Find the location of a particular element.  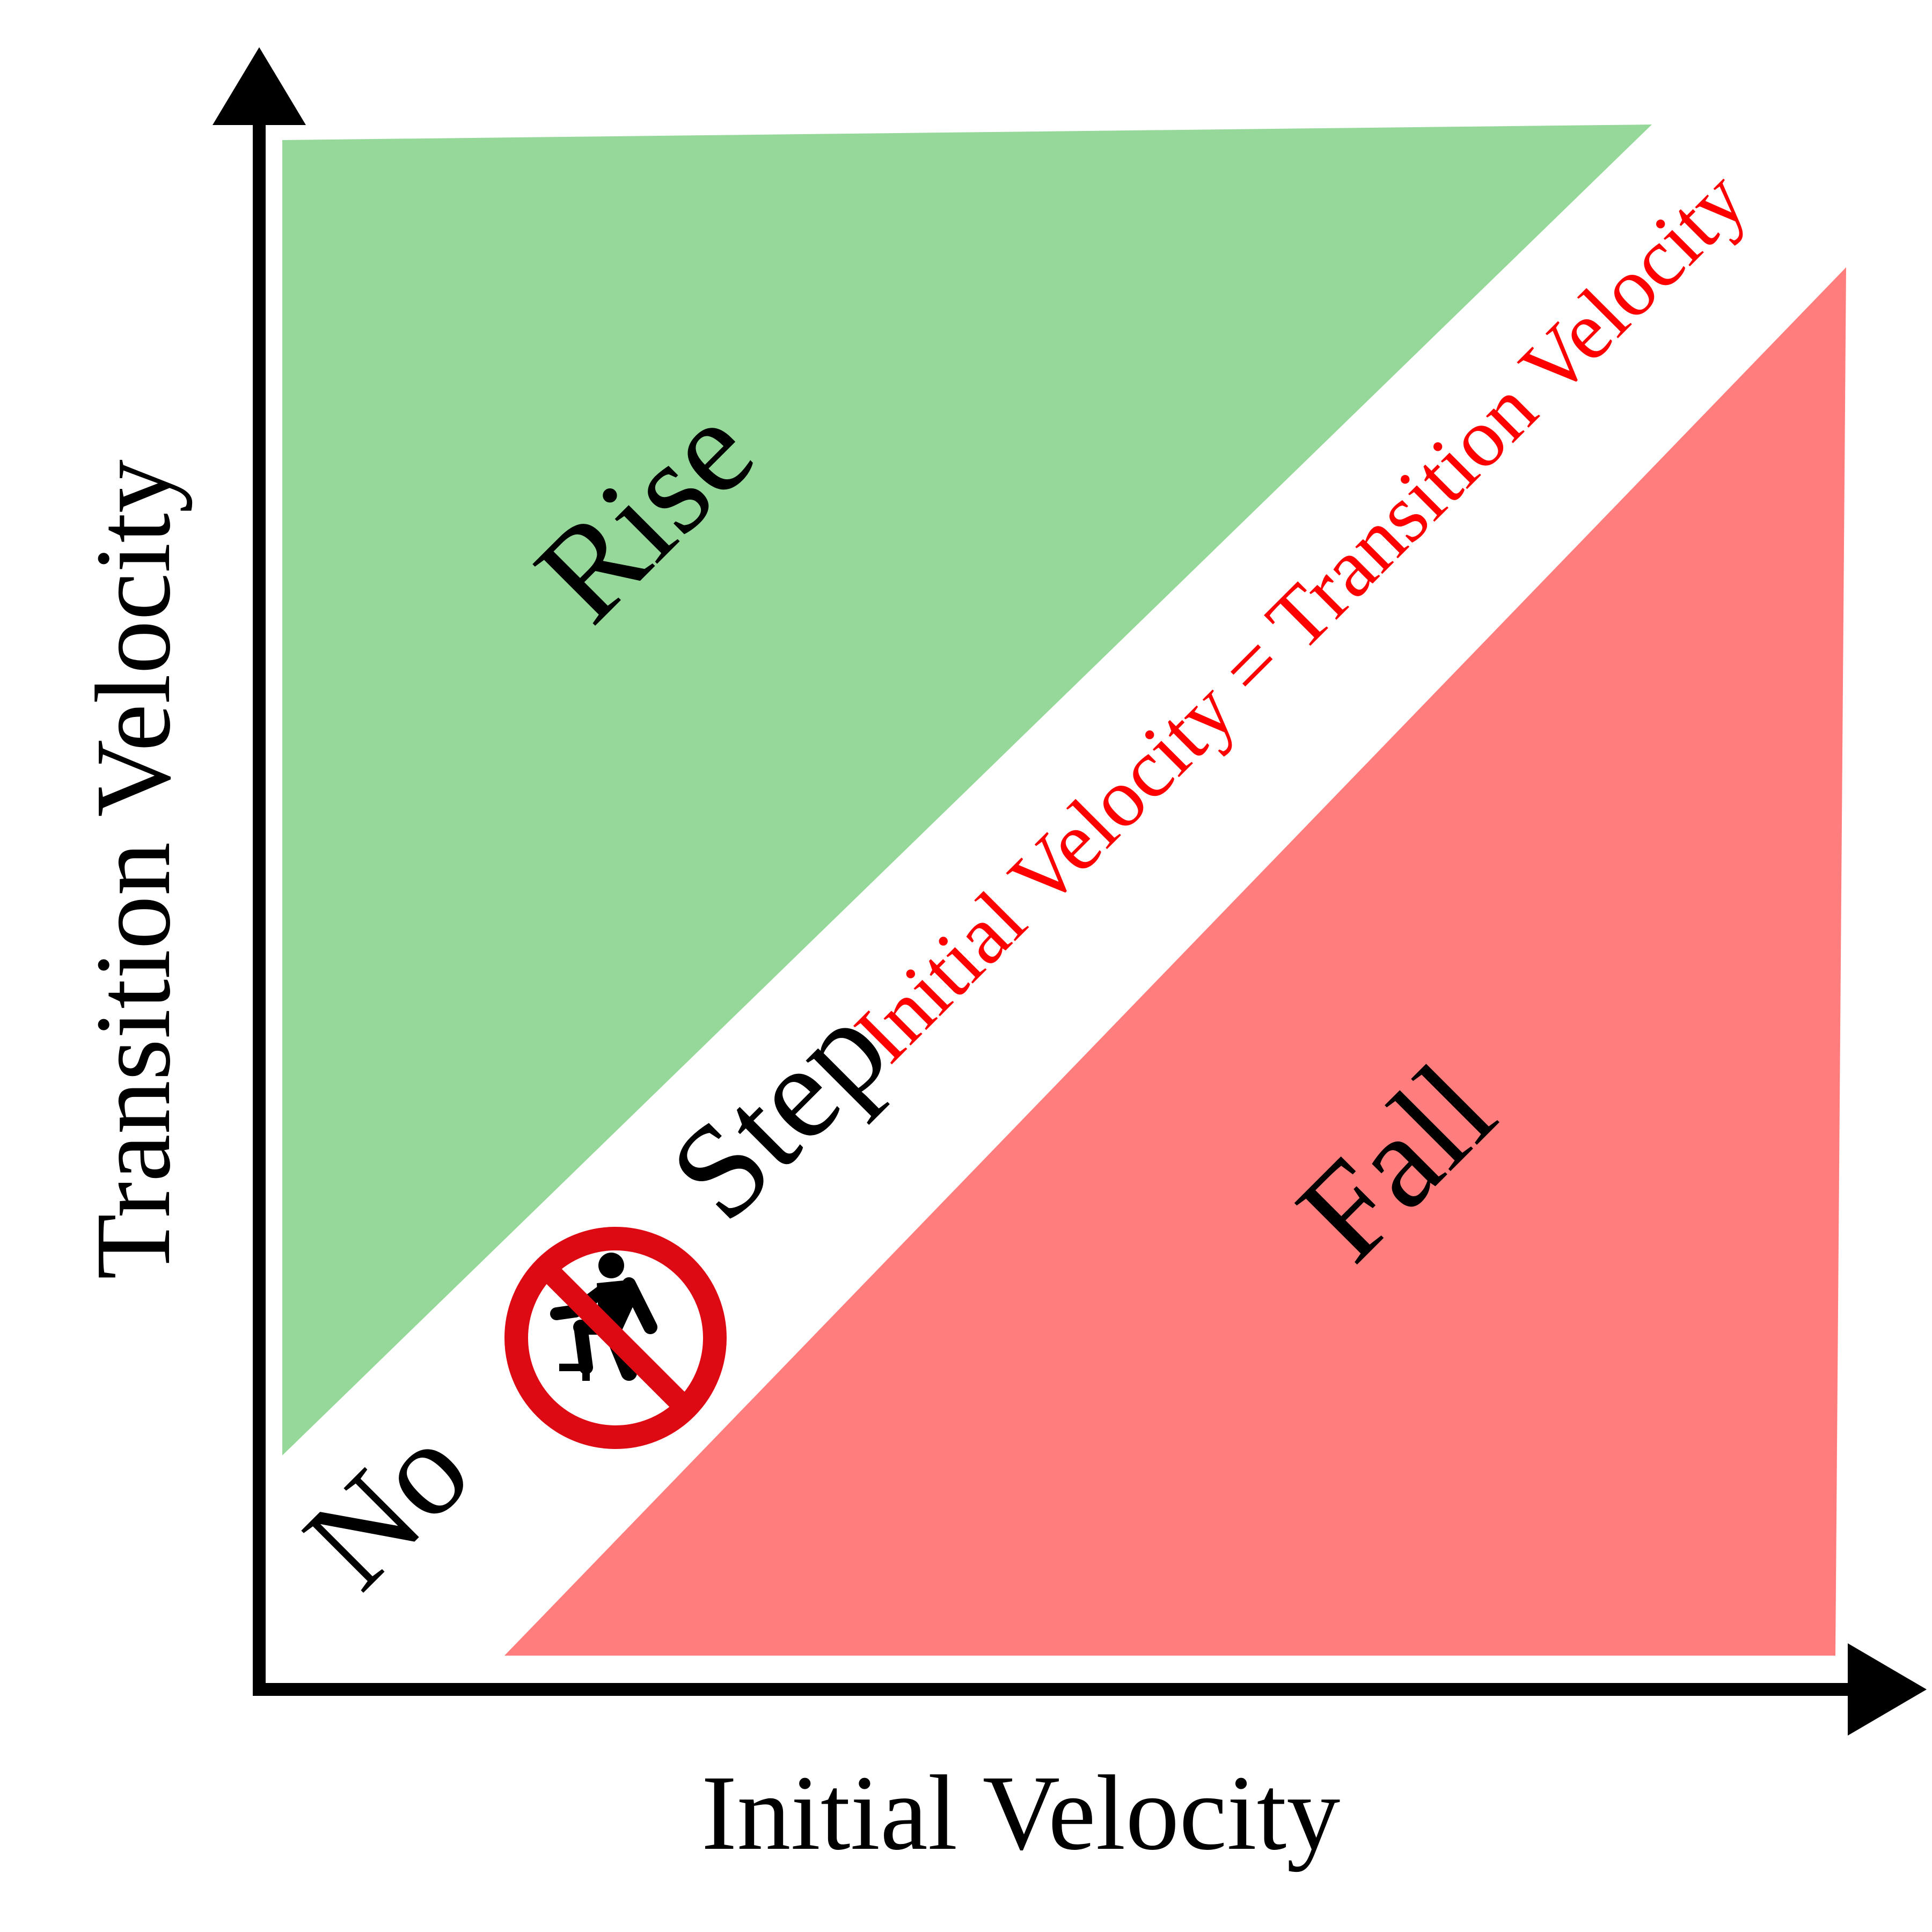

no-stepping-prohibition-icon is located at coordinates (615, 1338).